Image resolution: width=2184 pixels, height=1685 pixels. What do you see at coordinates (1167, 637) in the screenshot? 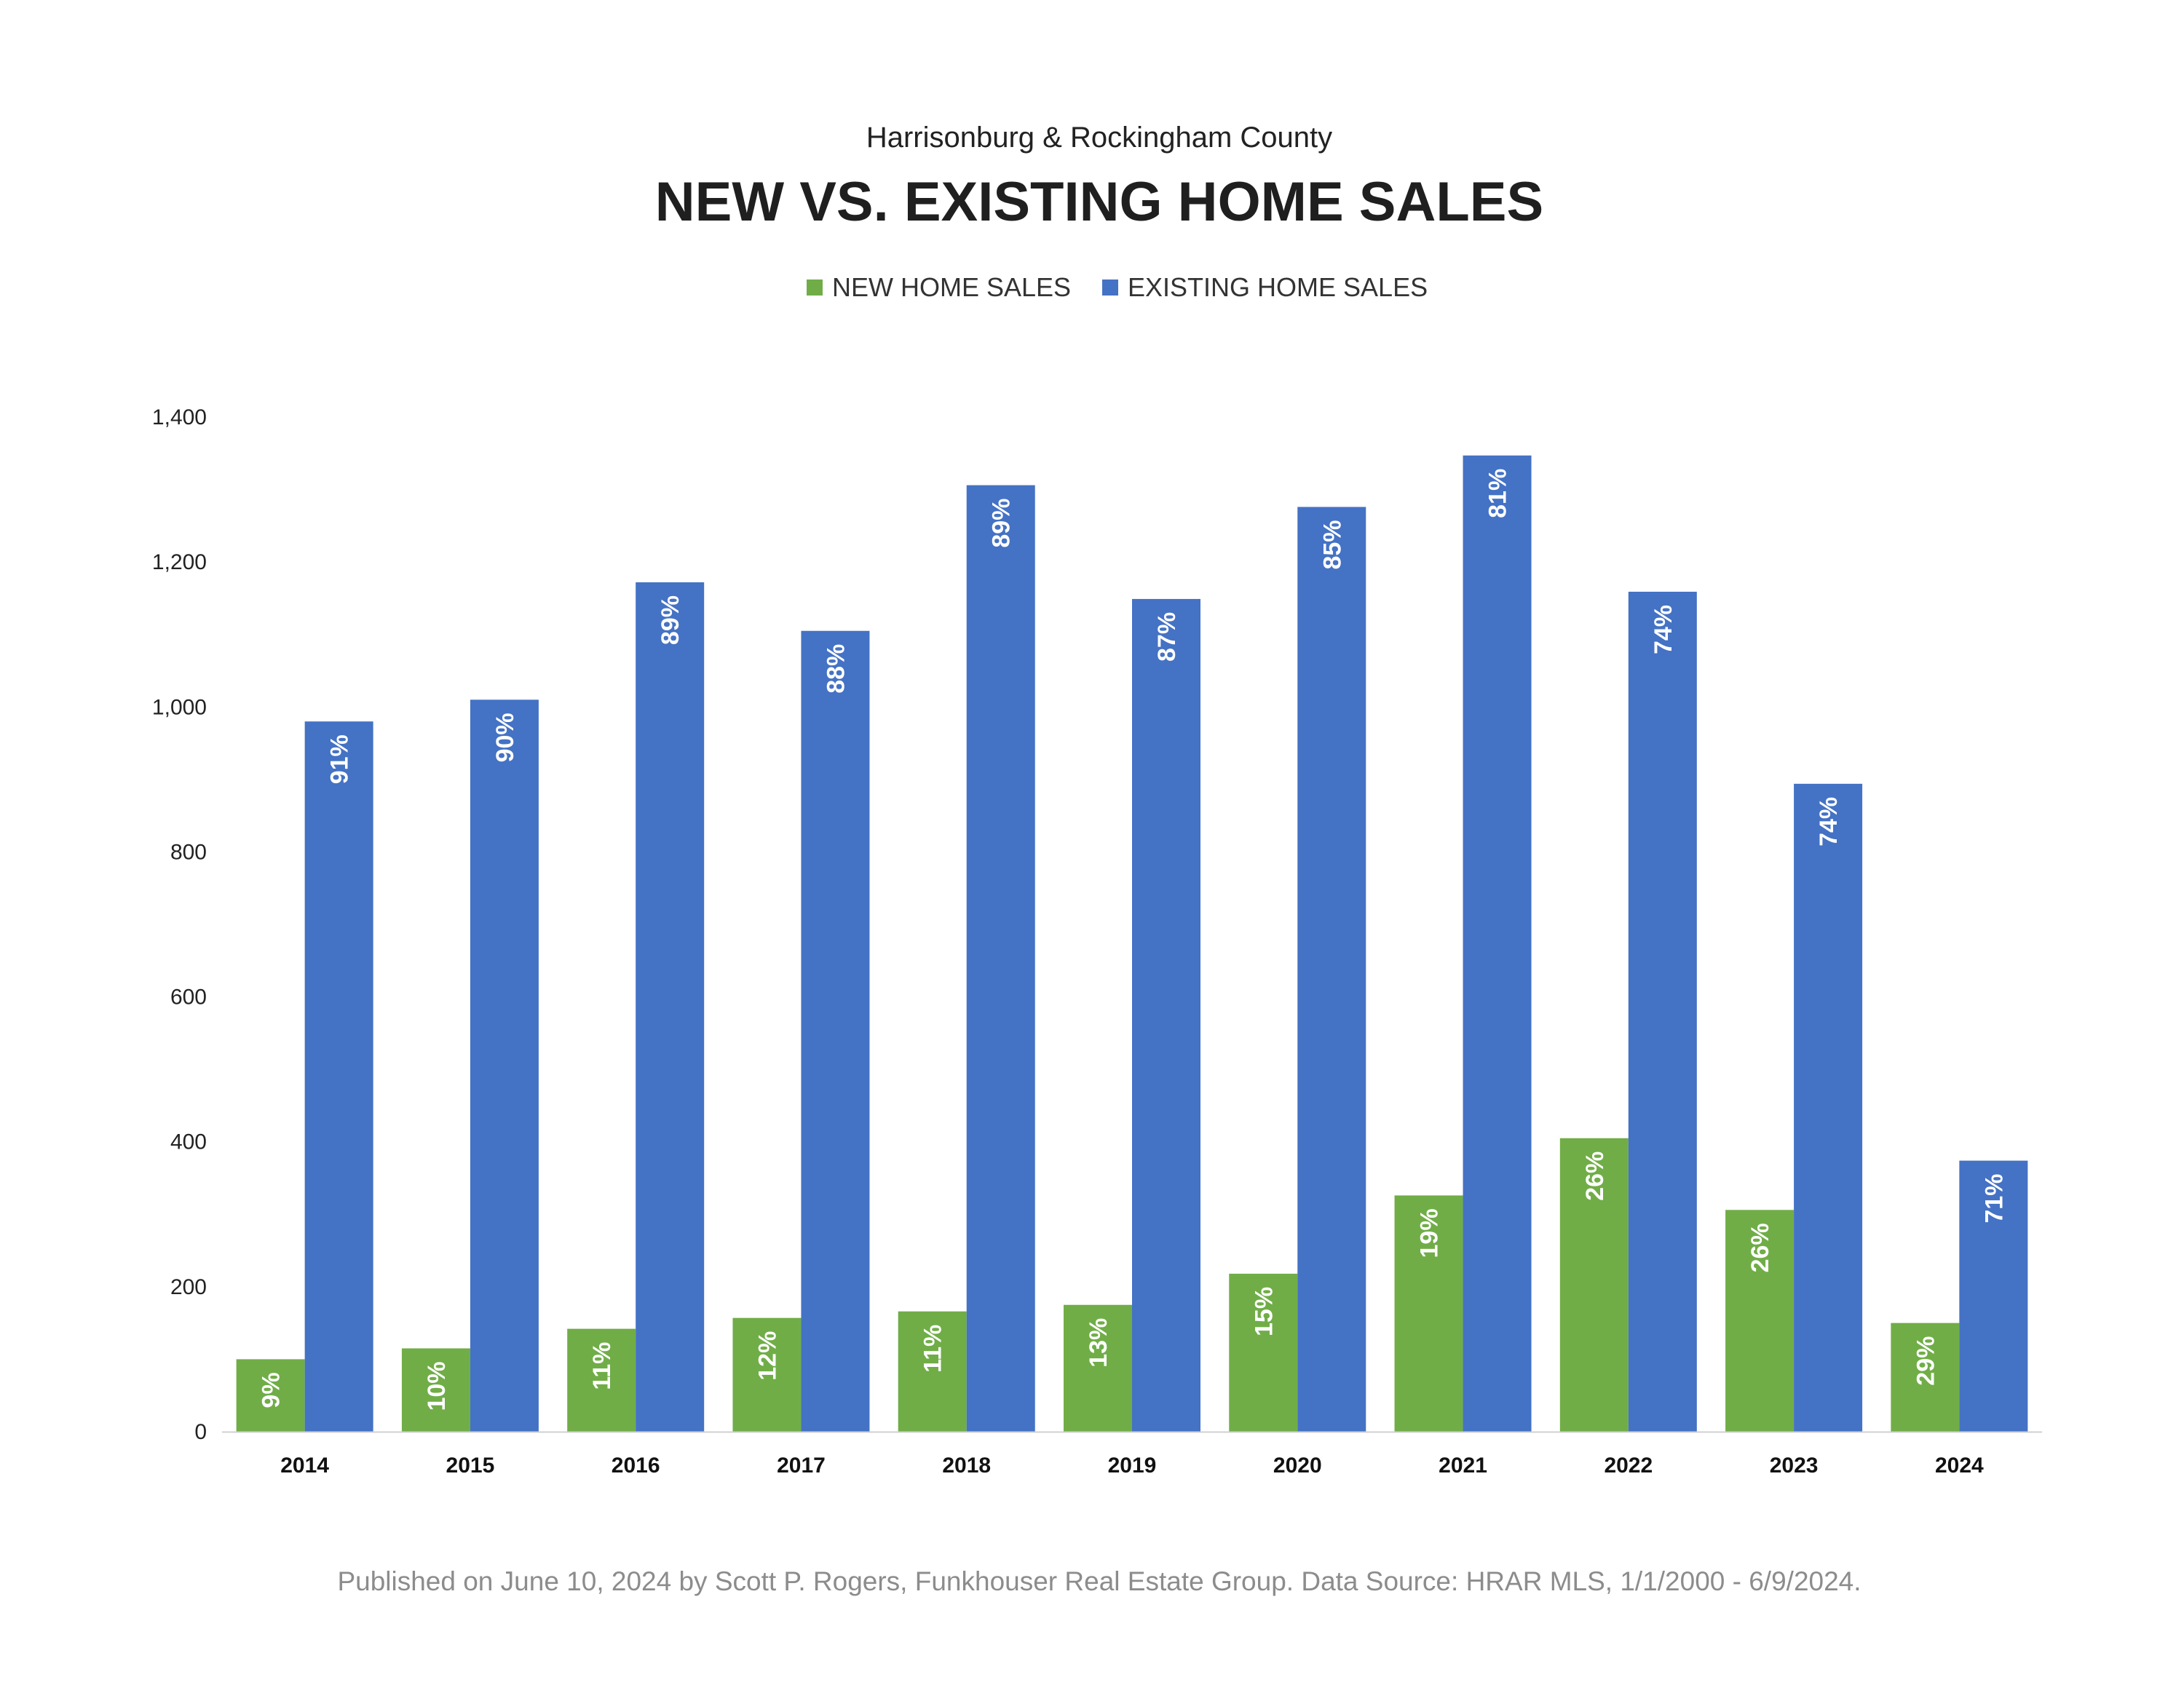
I see `existing-home-sales-label: 87%` at bounding box center [1167, 637].